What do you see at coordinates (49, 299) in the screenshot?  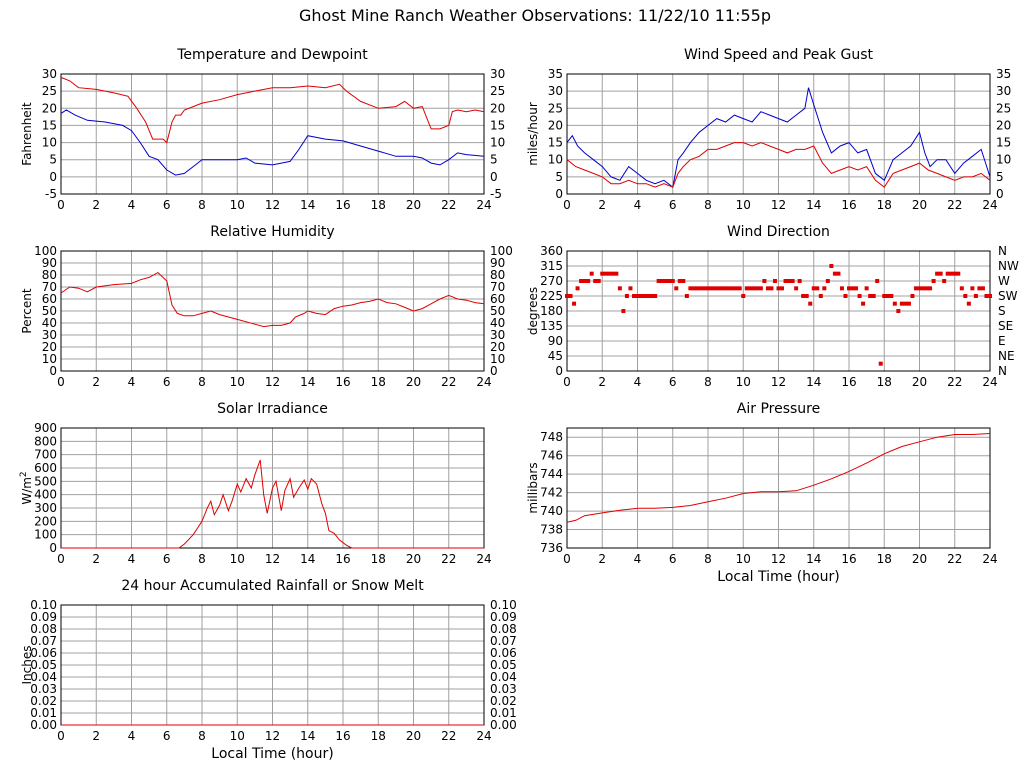 I see `y-tick-label: 60` at bounding box center [49, 299].